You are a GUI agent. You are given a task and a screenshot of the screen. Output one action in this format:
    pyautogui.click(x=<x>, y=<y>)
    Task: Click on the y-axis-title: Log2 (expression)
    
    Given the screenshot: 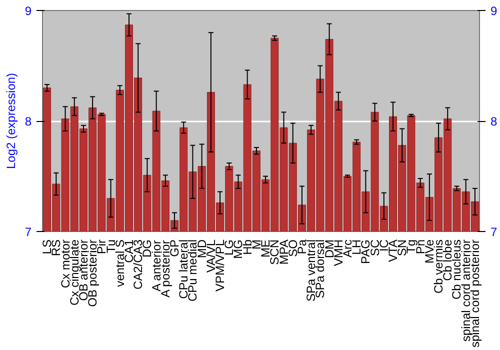 What is the action you would take?
    pyautogui.click(x=11, y=121)
    